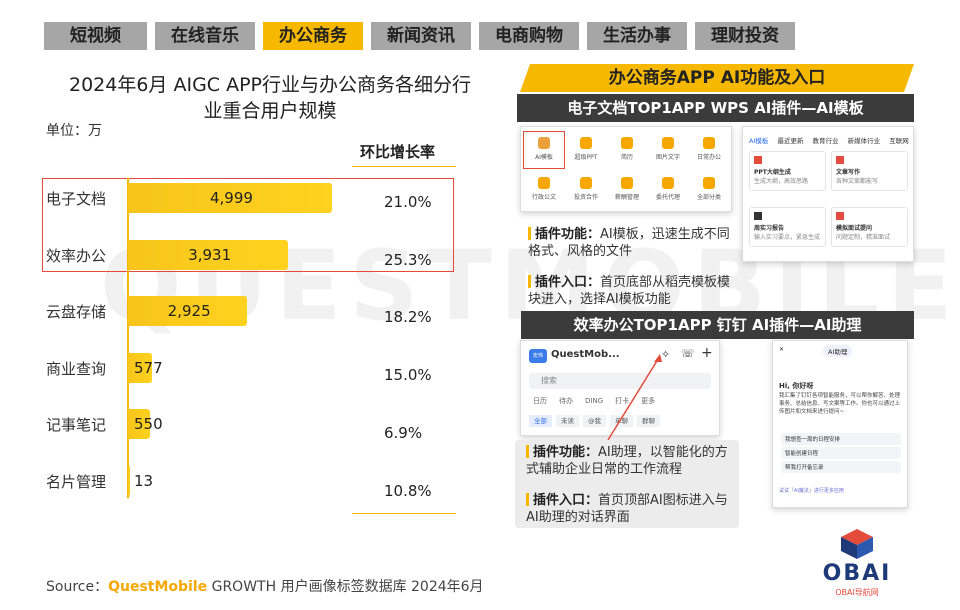 The image size is (960, 610). I want to click on pointer-arrow, so click(634, 397).